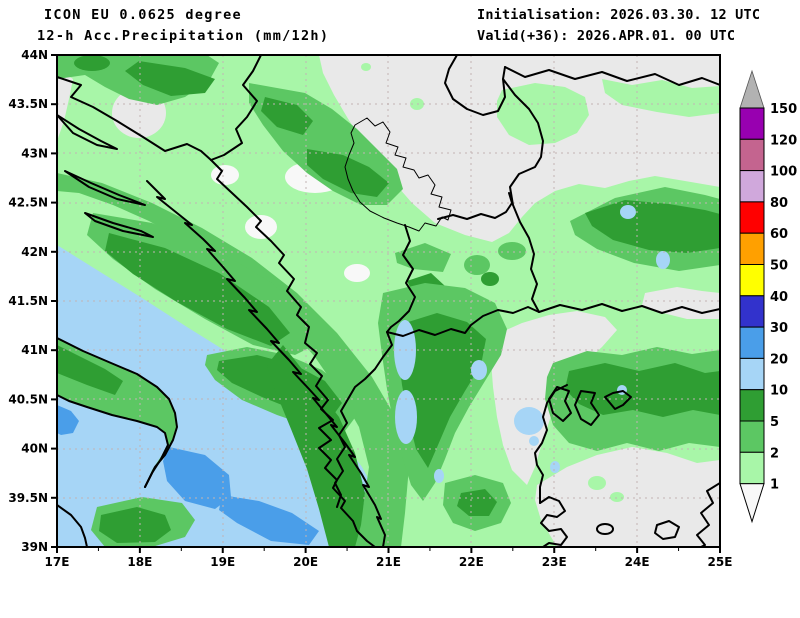 This screenshot has height=618, width=800. I want to click on legend-label: 10, so click(779, 391).